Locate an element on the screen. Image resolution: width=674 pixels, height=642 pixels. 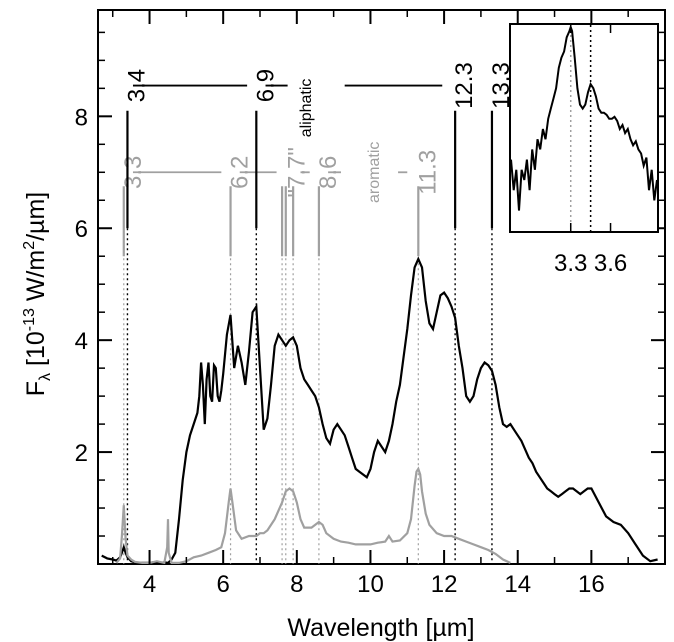
inset-frame is located at coordinates (584, 128).